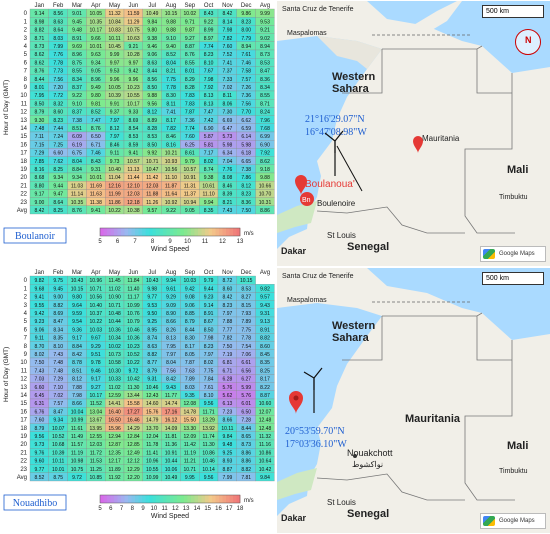 The image size is (550, 534). Describe the element at coordinates (265, 429) in the screenshot. I see `cell-value: 12.48` at that location.